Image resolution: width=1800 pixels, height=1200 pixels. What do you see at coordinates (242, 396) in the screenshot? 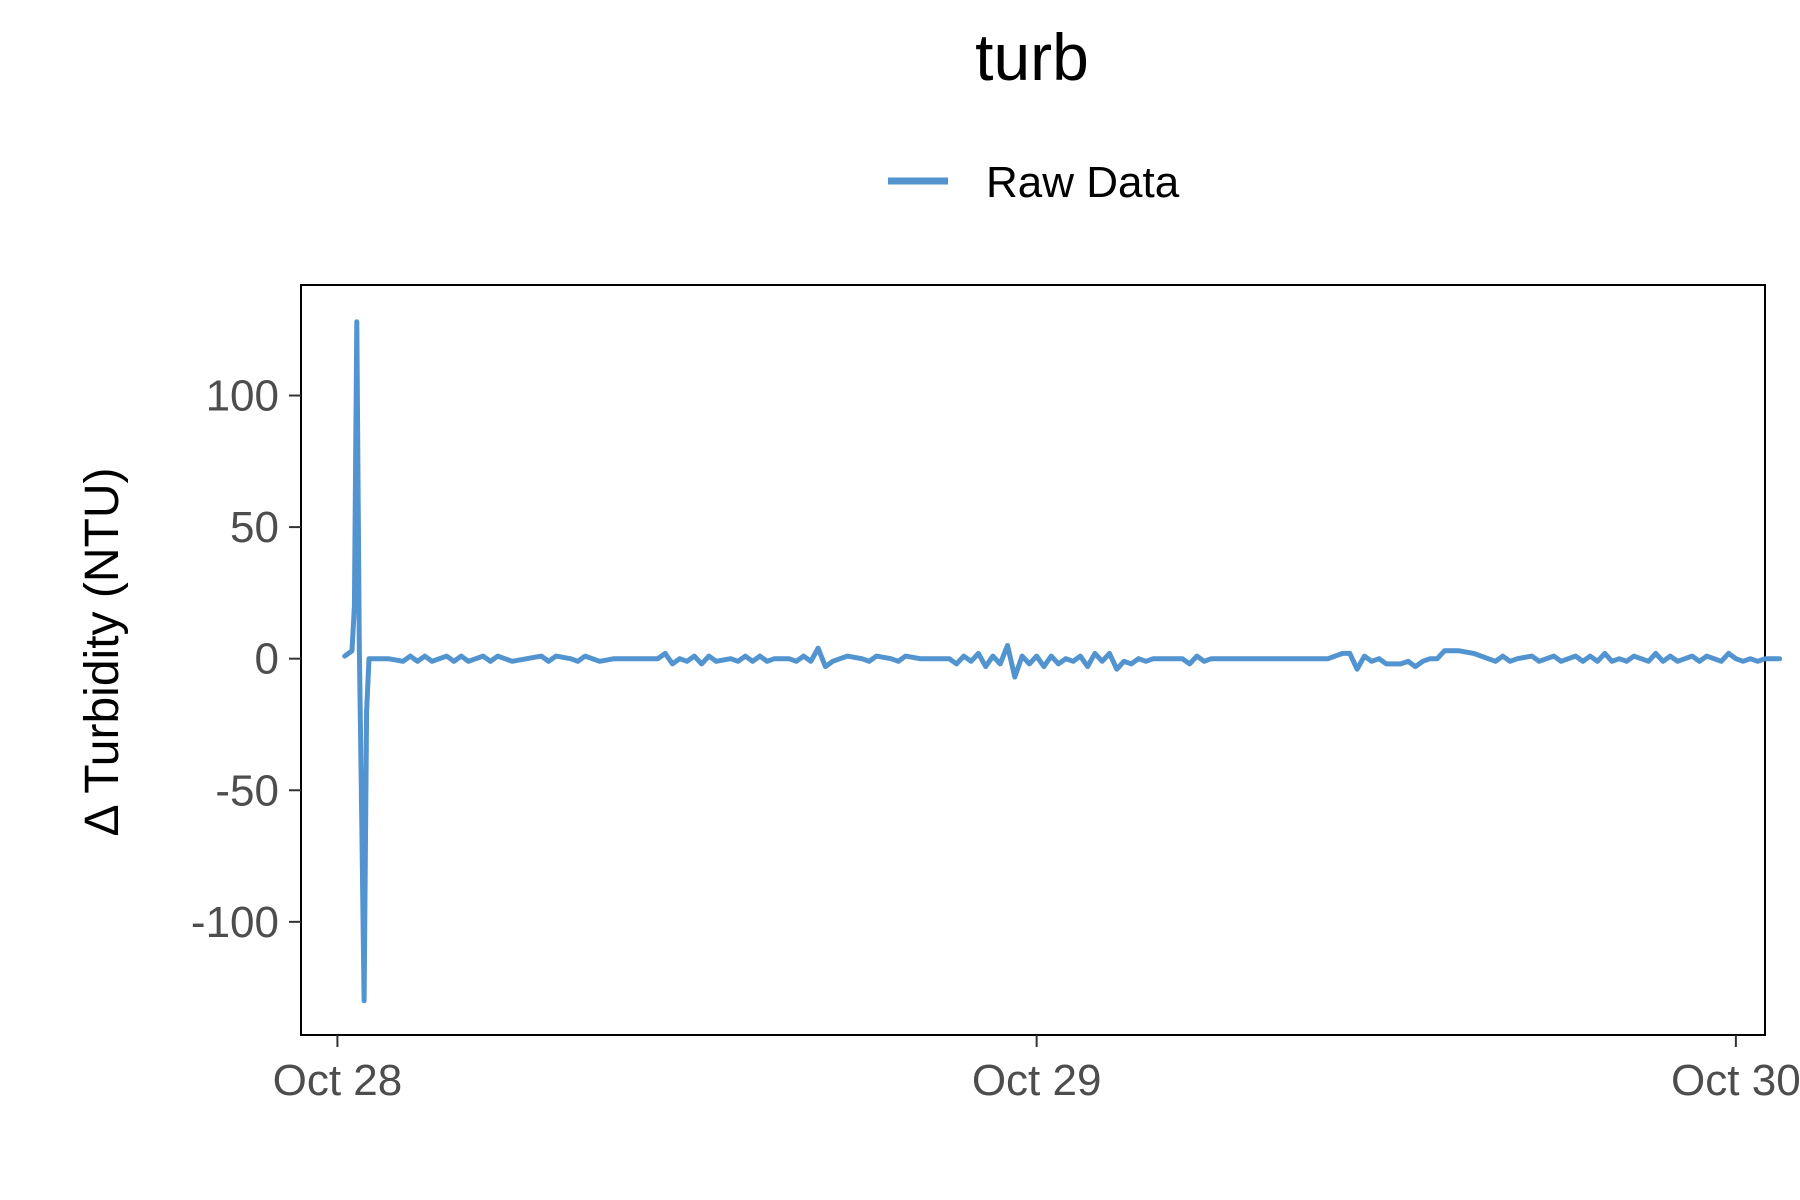
I see `y-tick-label-0: 100` at bounding box center [242, 396].